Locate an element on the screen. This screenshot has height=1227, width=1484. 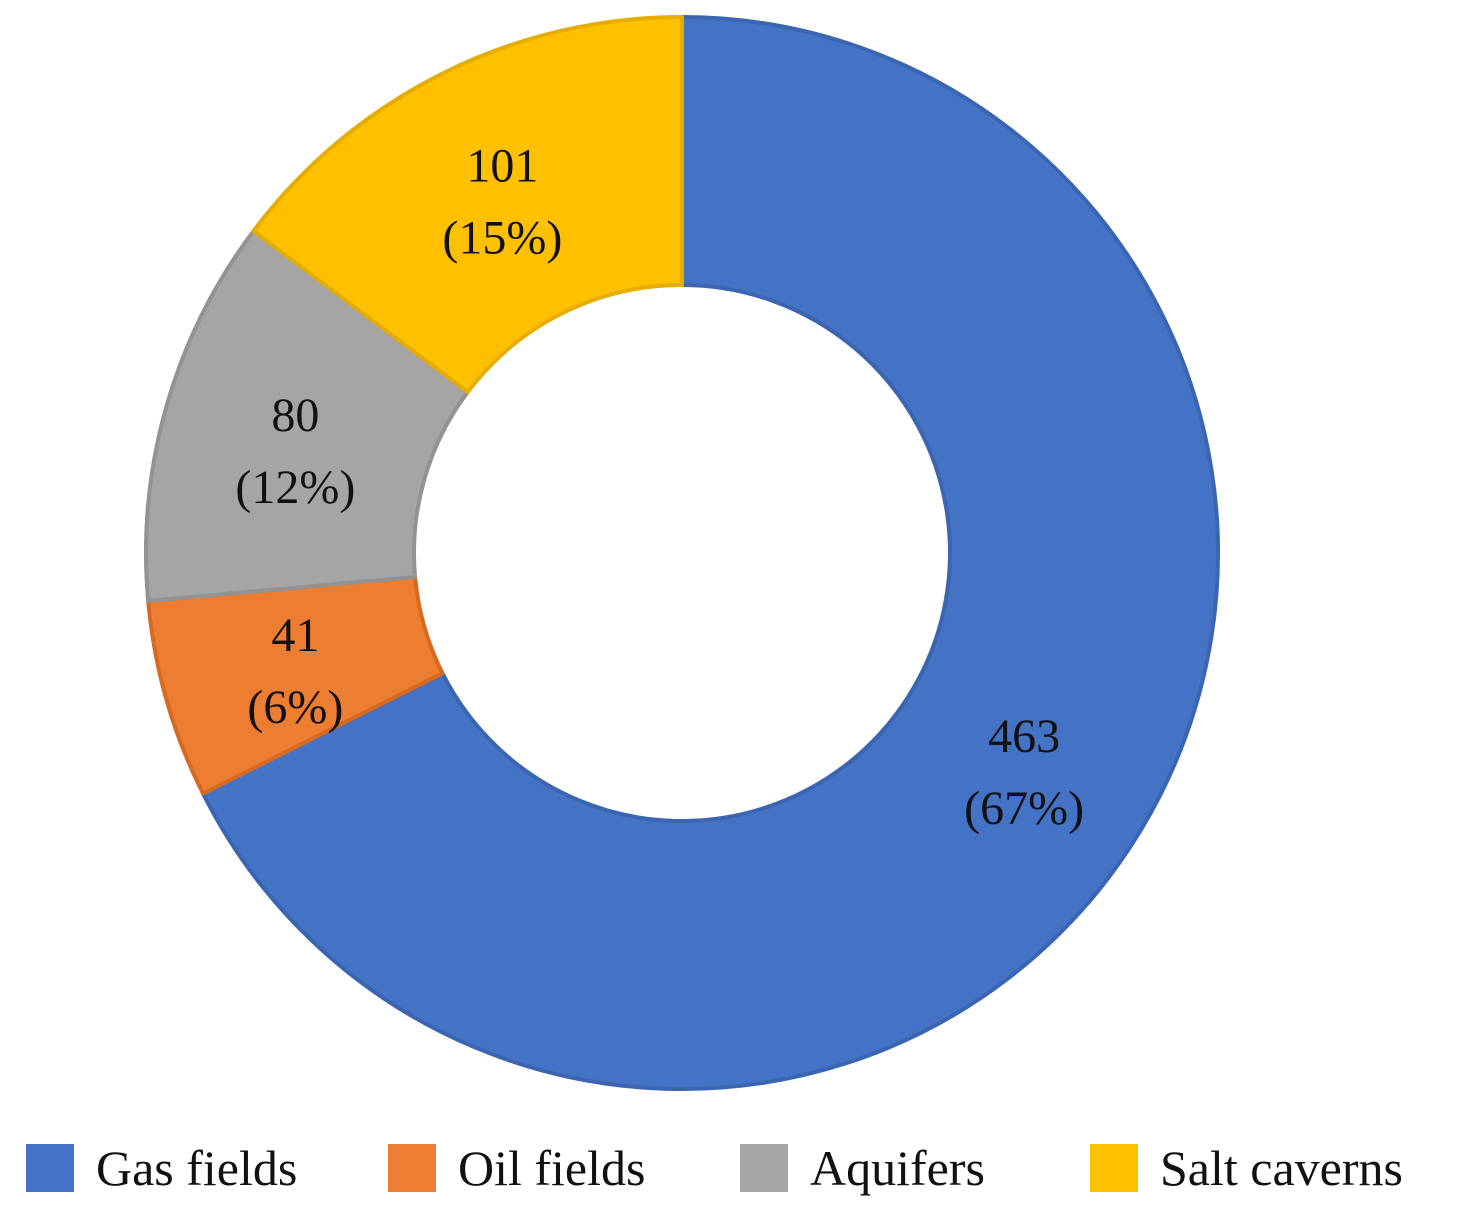
data-label-percent-gas-fields: (67%) is located at coordinates (1024, 808).